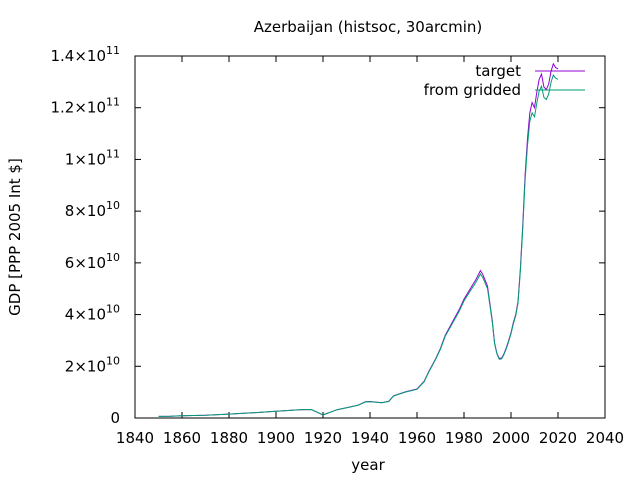 Image resolution: width=640 pixels, height=480 pixels. Describe the element at coordinates (115, 418) in the screenshot. I see `y-tick-label: 0` at that location.